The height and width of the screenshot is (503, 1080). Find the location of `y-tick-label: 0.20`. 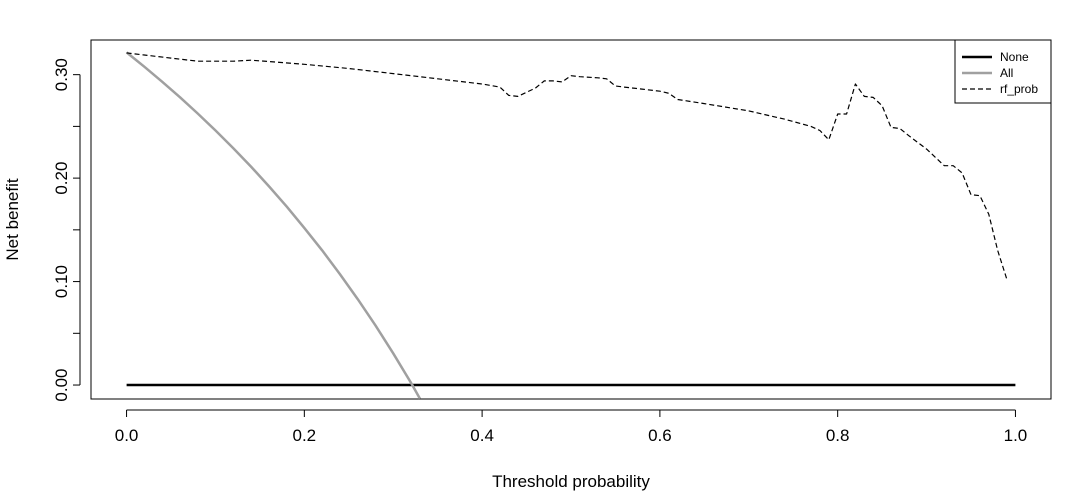

y-tick-label: 0.20 is located at coordinates (61, 178).